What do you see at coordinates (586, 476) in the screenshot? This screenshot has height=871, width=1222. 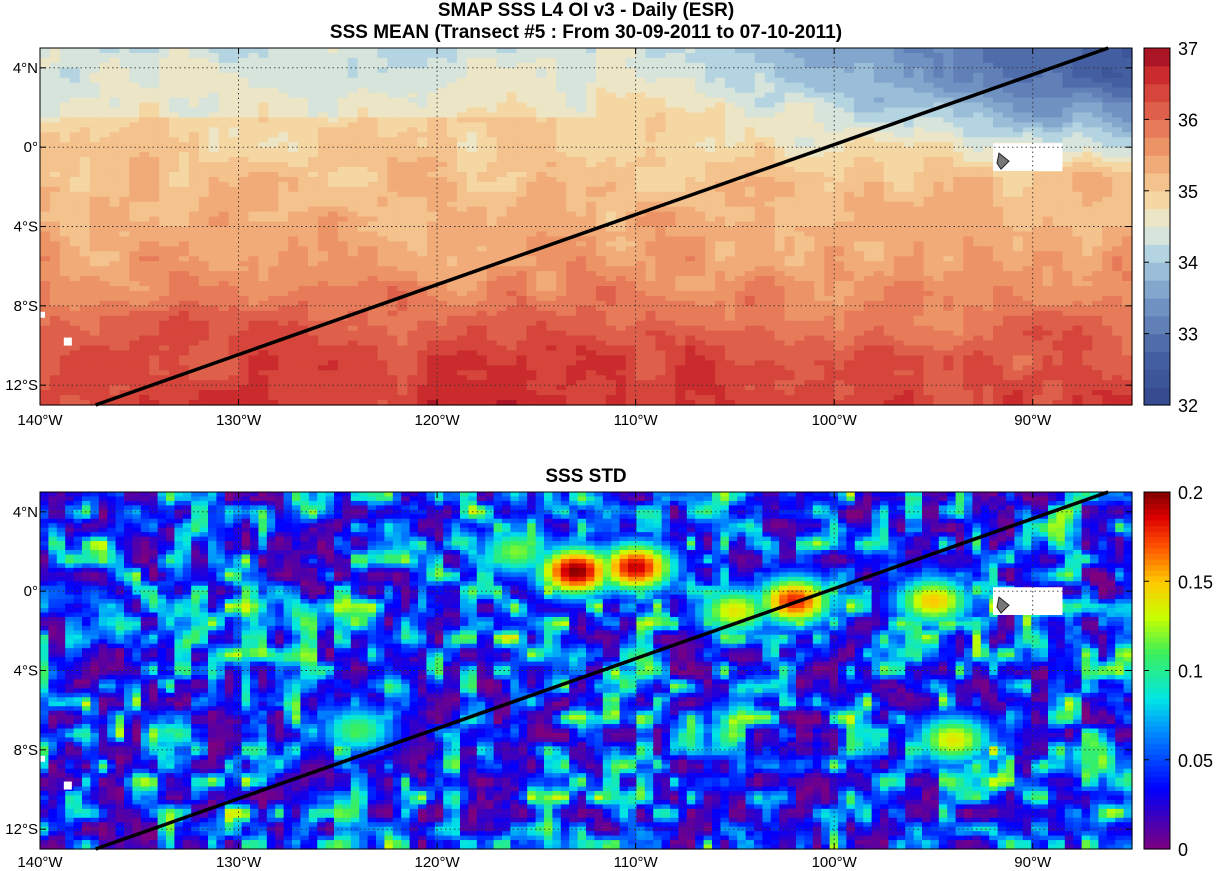 I see `chart-title-std: SSS STD` at bounding box center [586, 476].